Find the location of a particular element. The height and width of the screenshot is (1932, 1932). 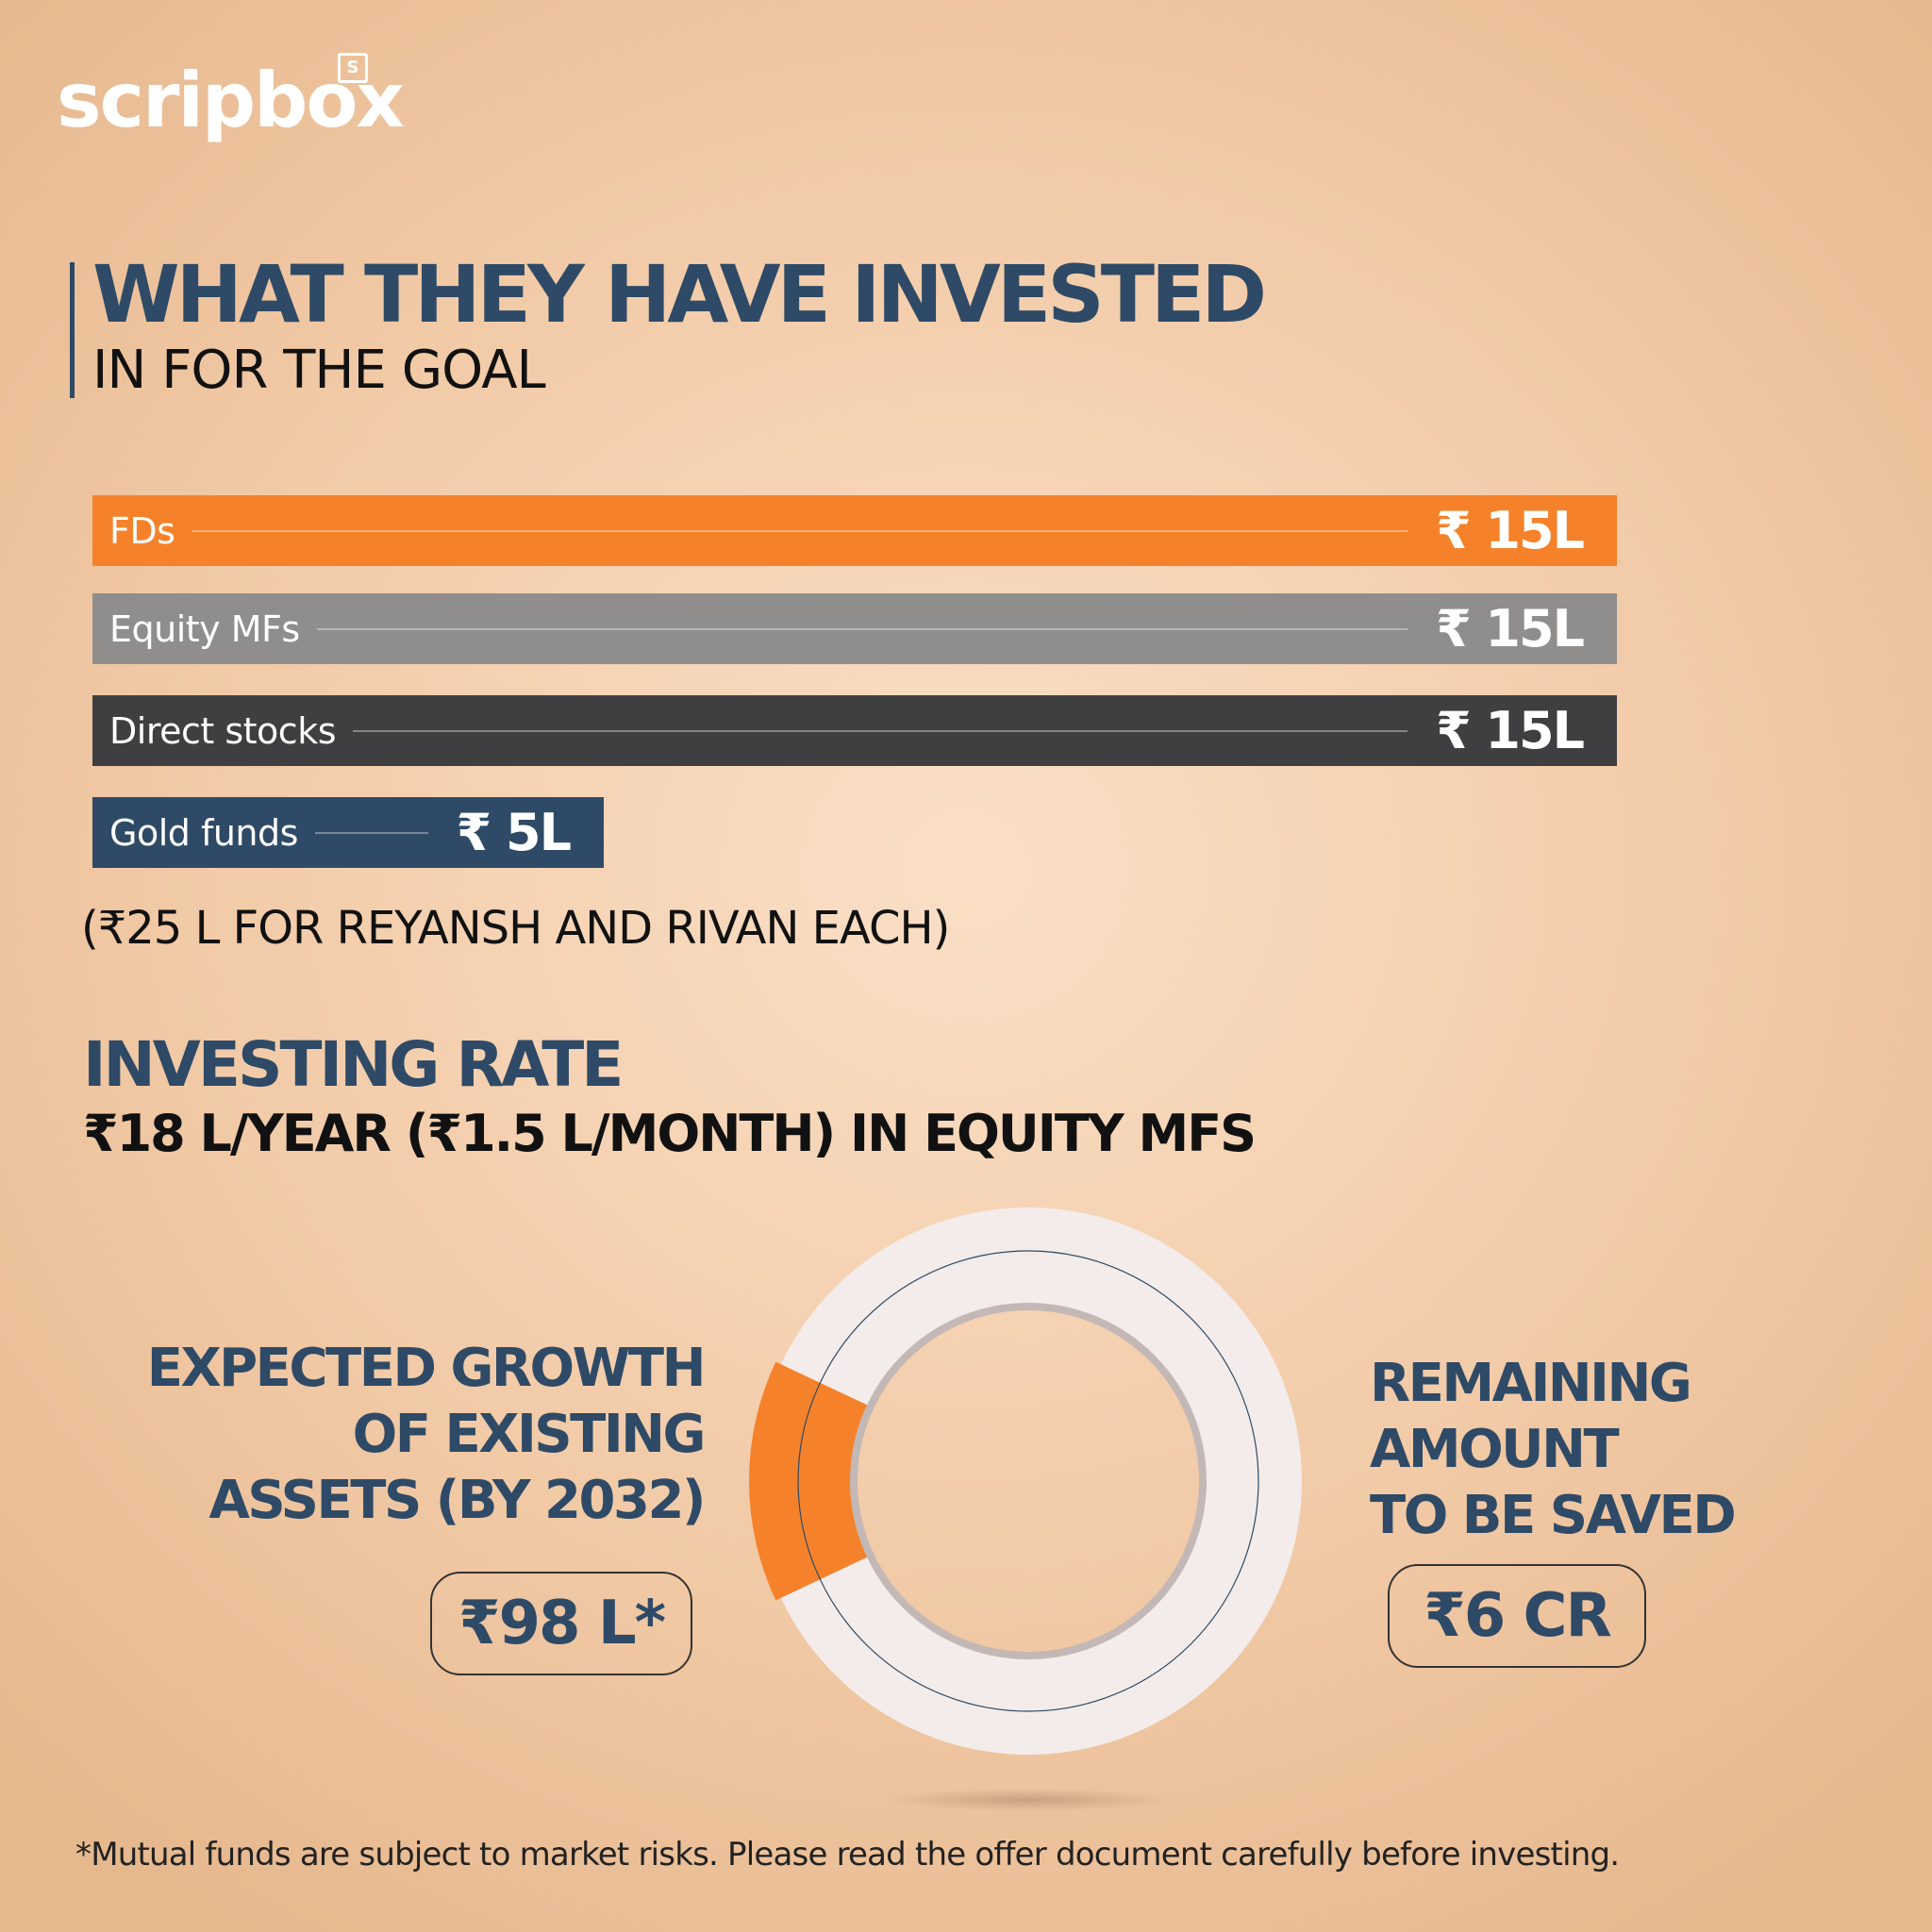

expected-growth-value: ₹98 L* is located at coordinates (561, 1623).